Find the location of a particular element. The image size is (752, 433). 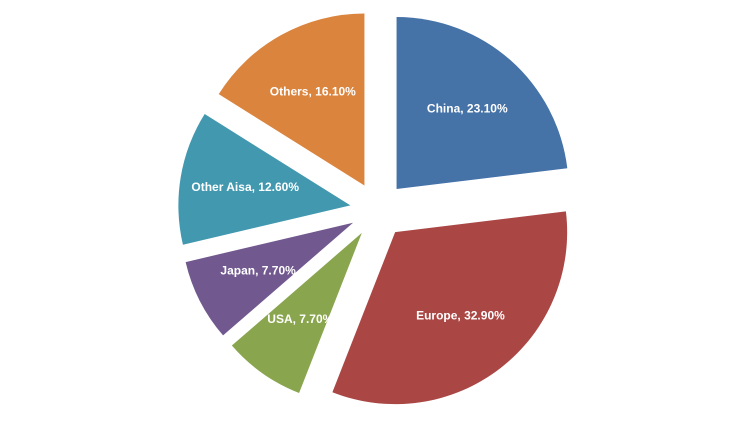

slice-label: Japan, 7.70% is located at coordinates (258, 270).